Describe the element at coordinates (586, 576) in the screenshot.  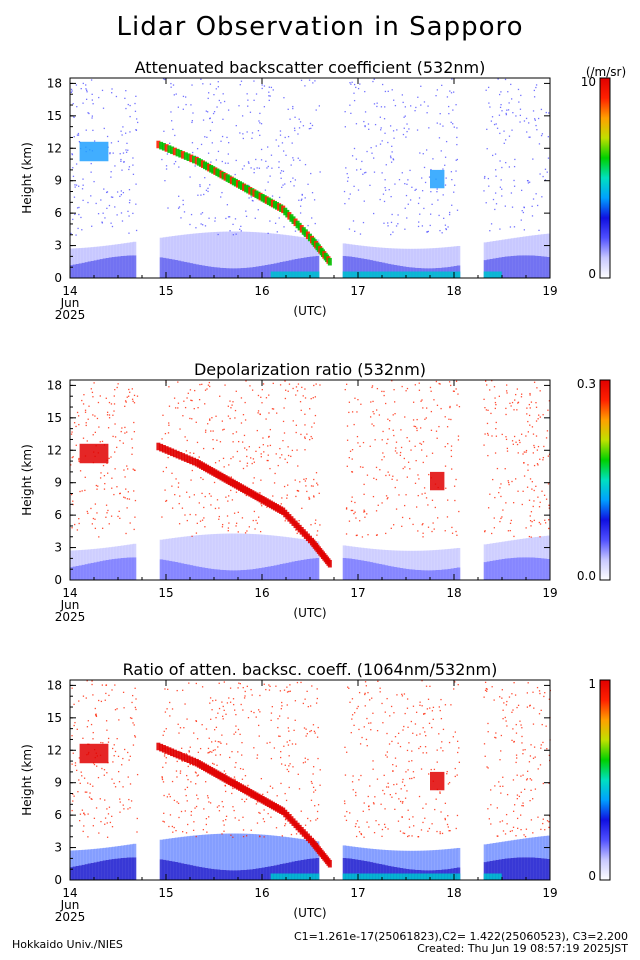
I see `colorbar-min-label: 0.0` at that location.